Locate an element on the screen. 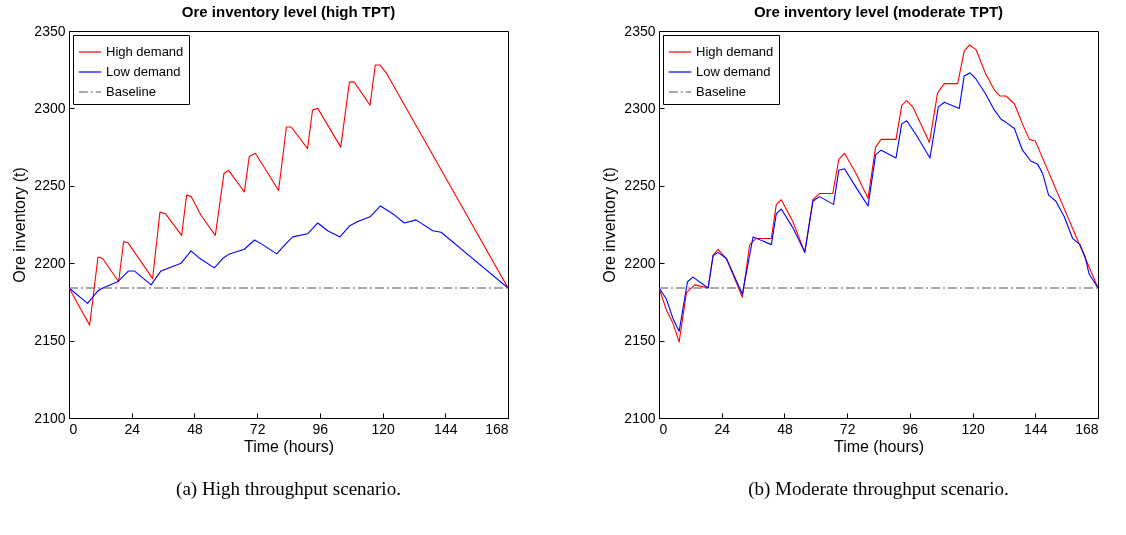  chart-title: Ore inventory level (high TPT) is located at coordinates (288, 11).